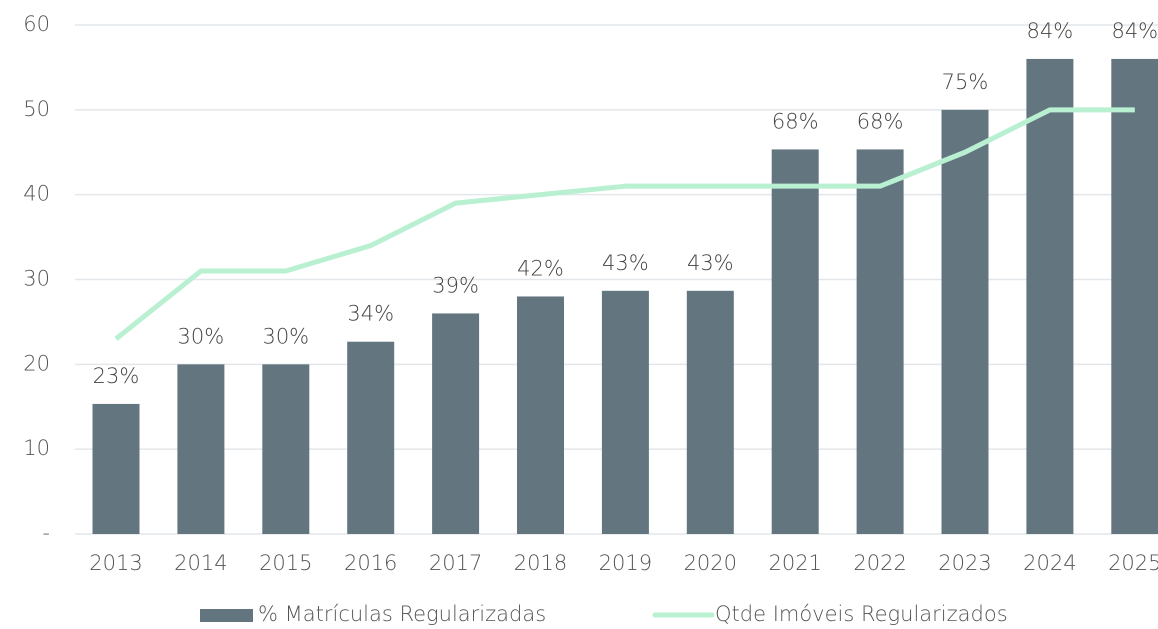  What do you see at coordinates (370, 314) in the screenshot?
I see `data-label: 34%` at bounding box center [370, 314].